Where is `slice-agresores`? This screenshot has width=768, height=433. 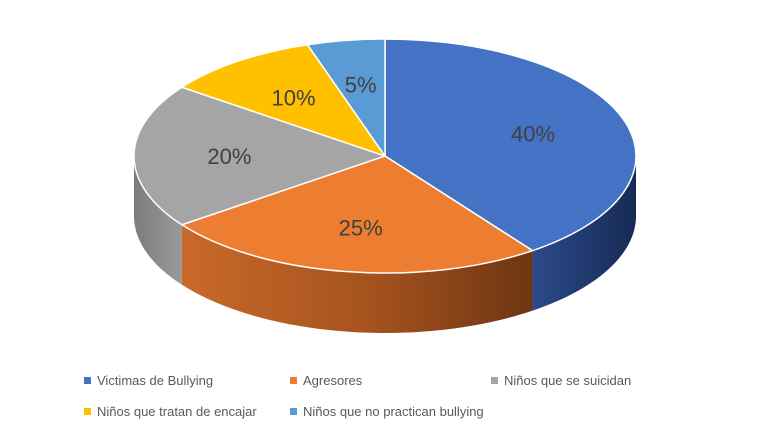
slice-agresores is located at coordinates (357, 214).